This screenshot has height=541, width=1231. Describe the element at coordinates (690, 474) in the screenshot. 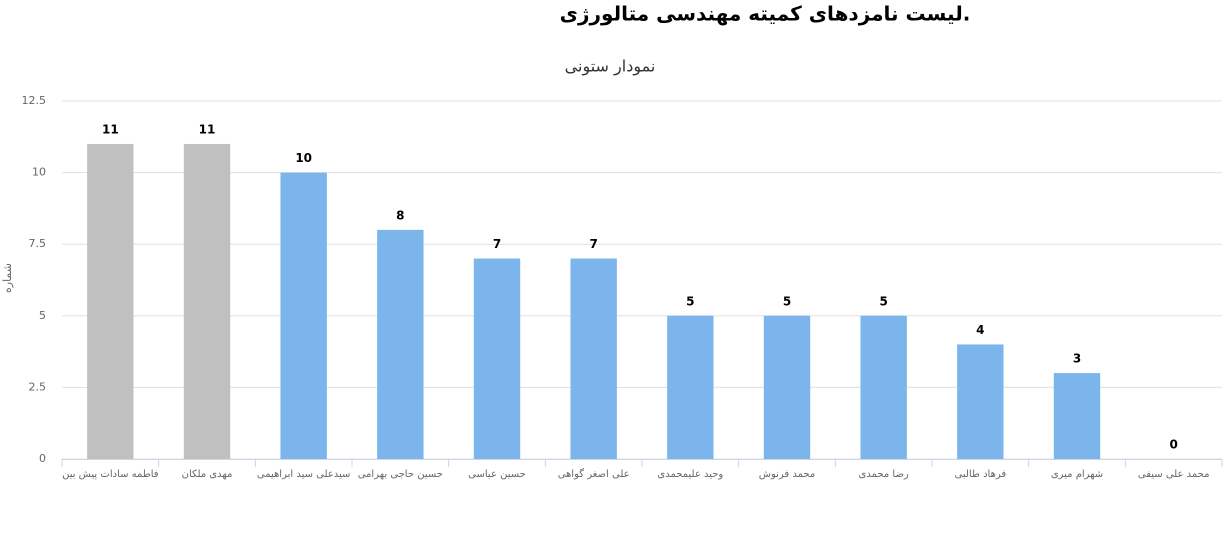

I see `x-tick-label: وحید علیمحمدی` at that location.